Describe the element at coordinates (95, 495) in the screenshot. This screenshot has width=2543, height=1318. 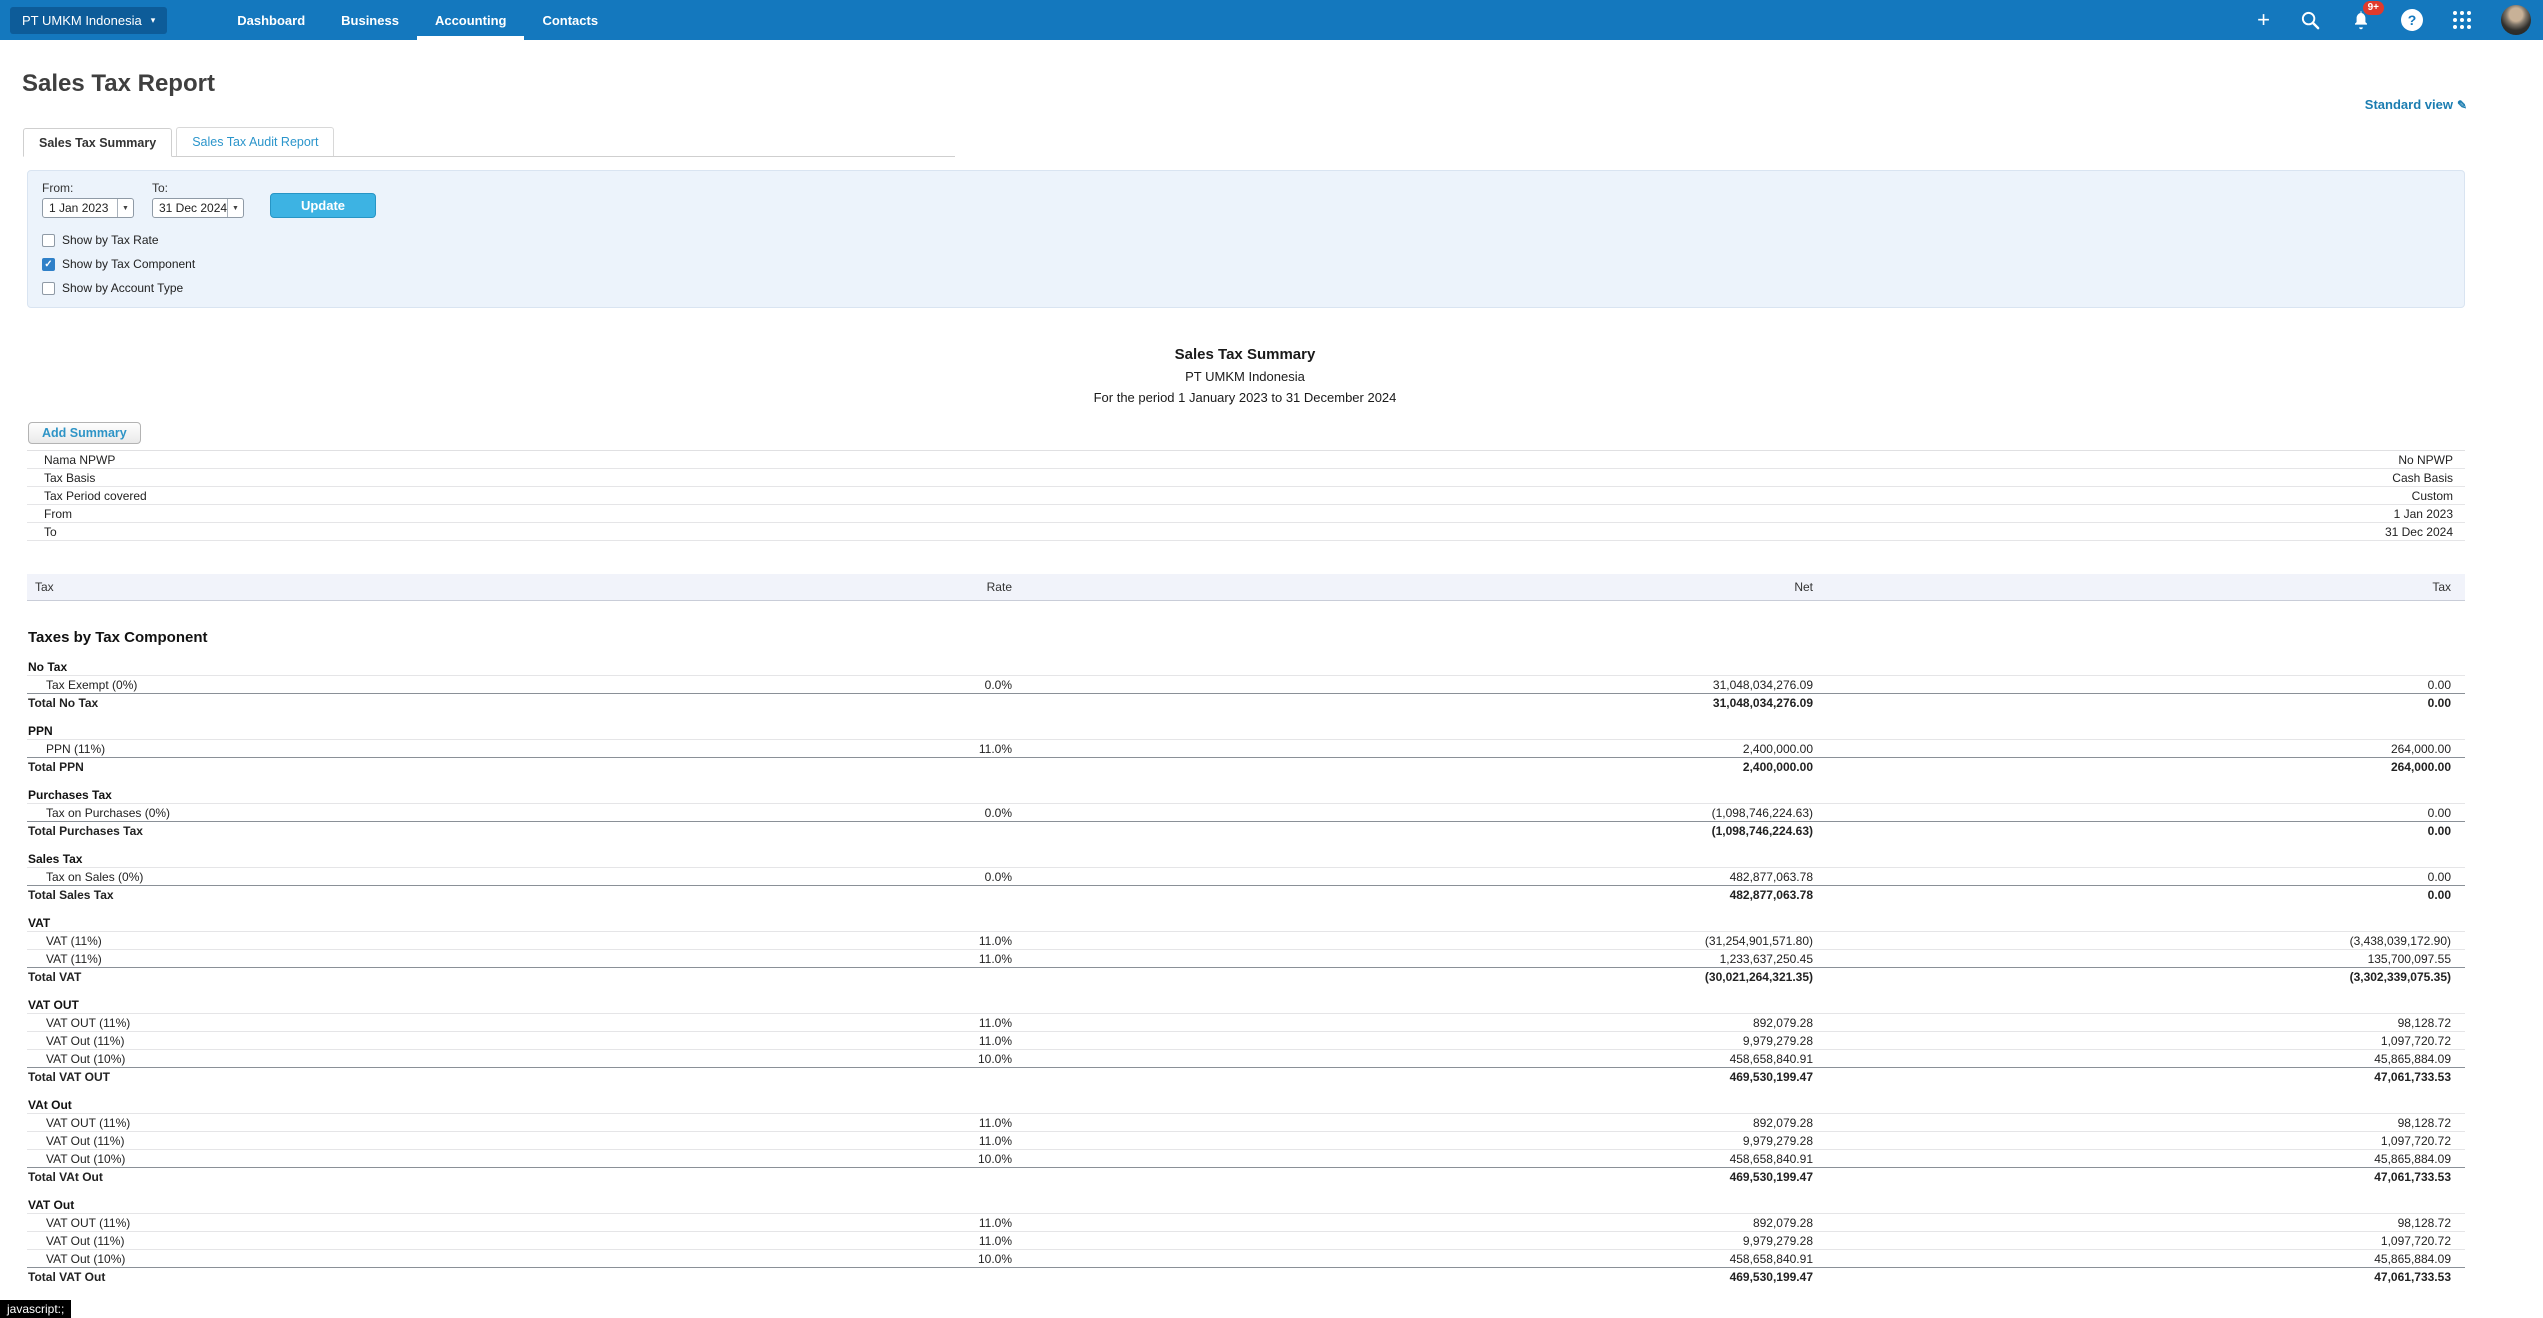
I see `summary-label: Tax Period covered` at that location.